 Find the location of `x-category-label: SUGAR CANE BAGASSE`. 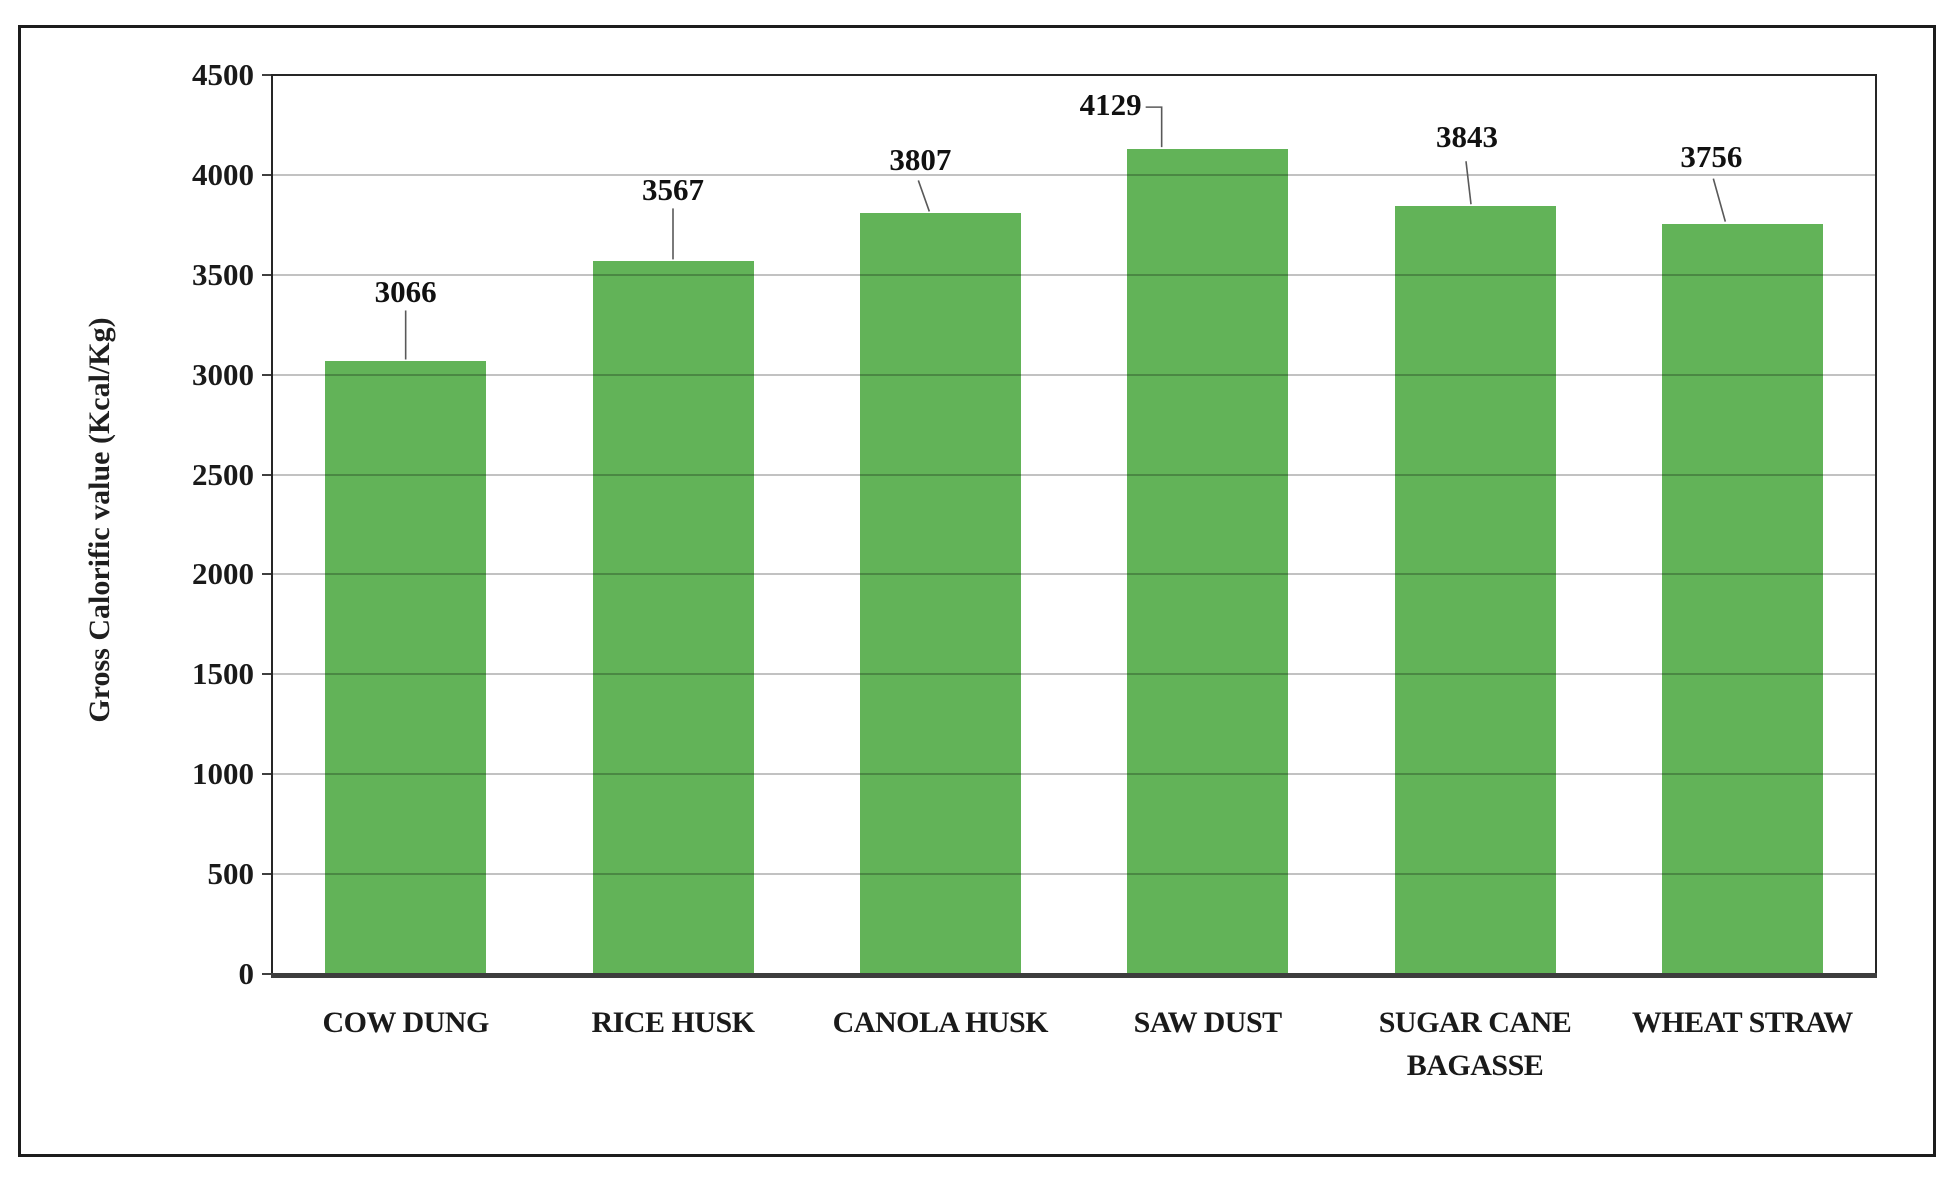

x-category-label: SUGAR CANE BAGASSE is located at coordinates (1475, 1044).